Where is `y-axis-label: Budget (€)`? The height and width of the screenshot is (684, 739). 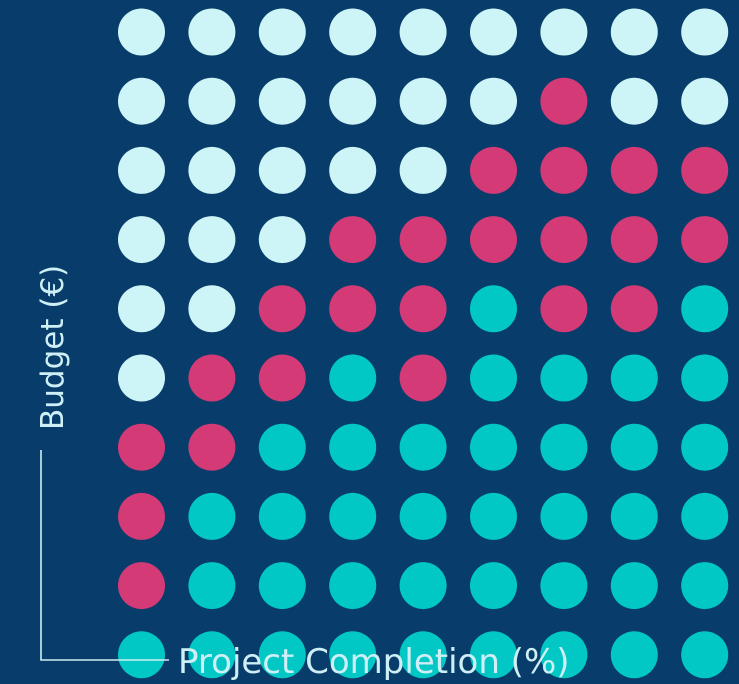 y-axis-label: Budget (€) is located at coordinates (53, 347).